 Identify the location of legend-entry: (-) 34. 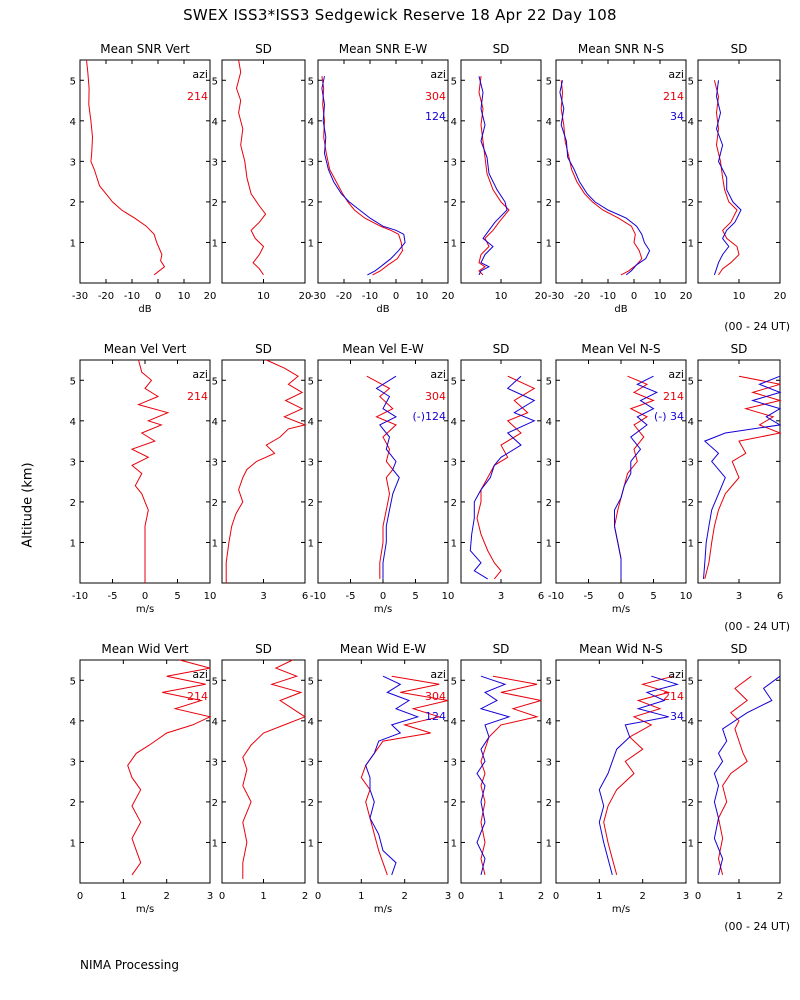
(669, 416).